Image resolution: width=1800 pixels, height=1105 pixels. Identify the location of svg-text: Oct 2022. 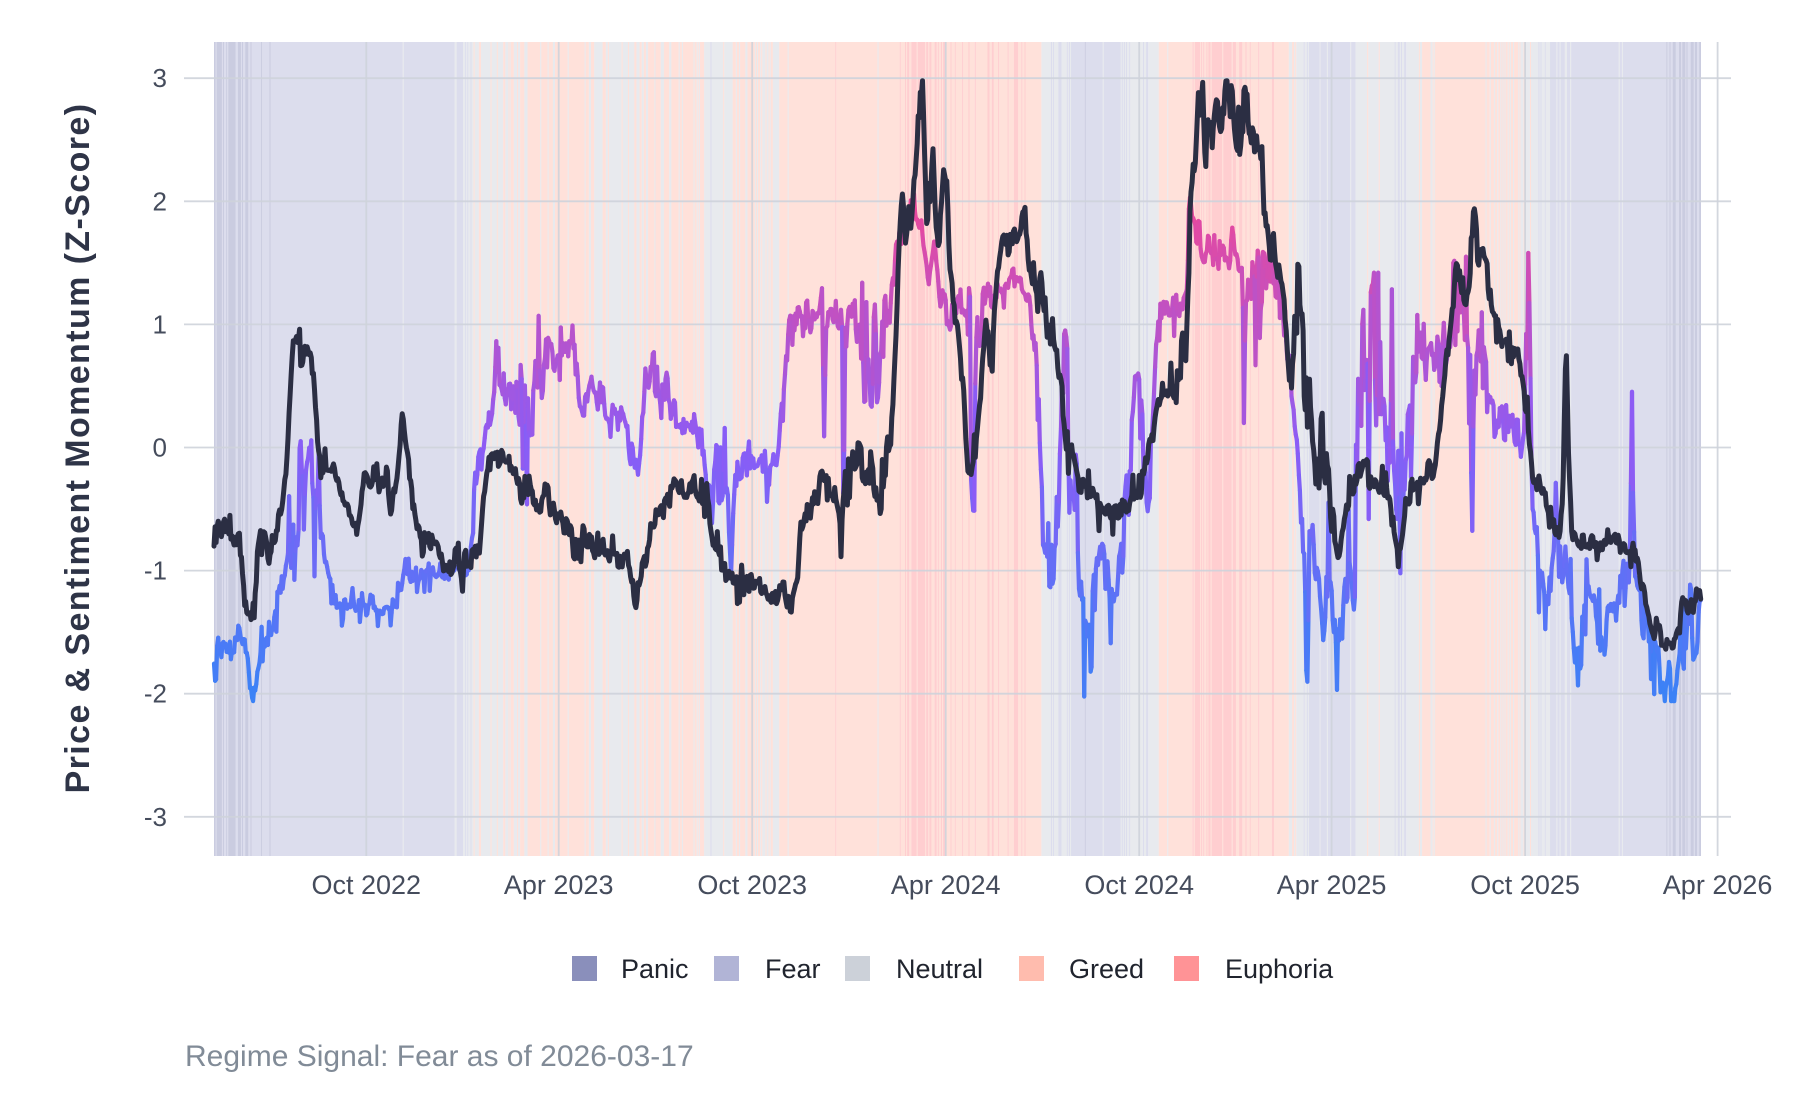
(367, 885).